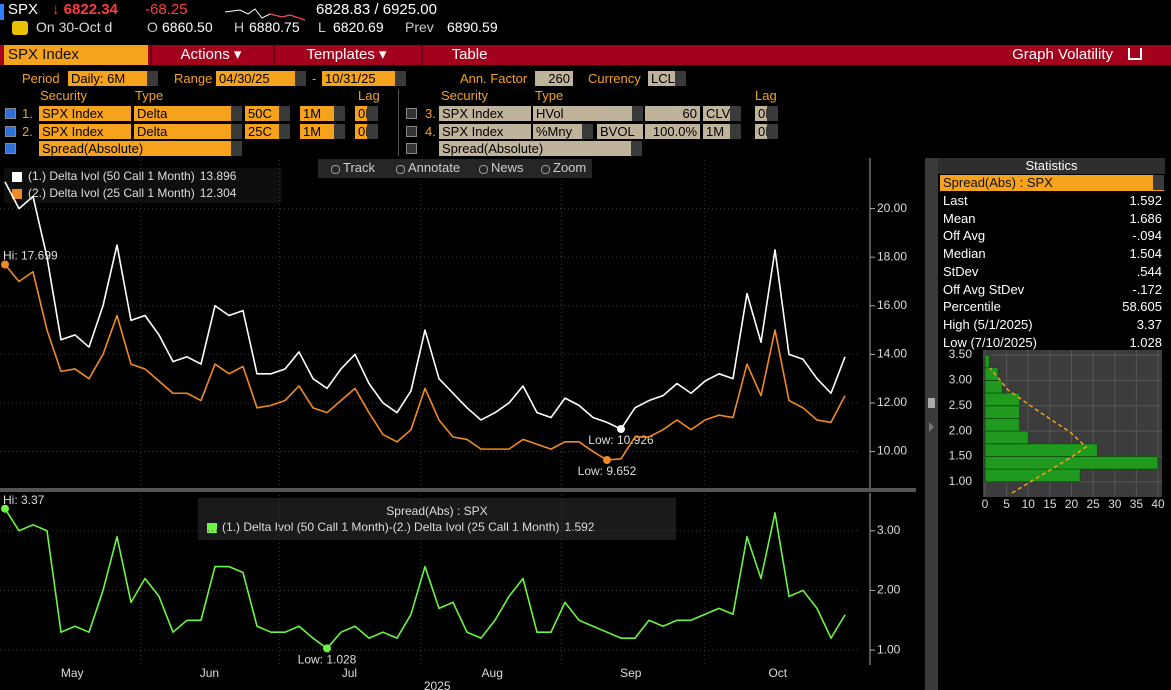 The height and width of the screenshot is (690, 1171). I want to click on histogram-bar, so click(1002, 412).